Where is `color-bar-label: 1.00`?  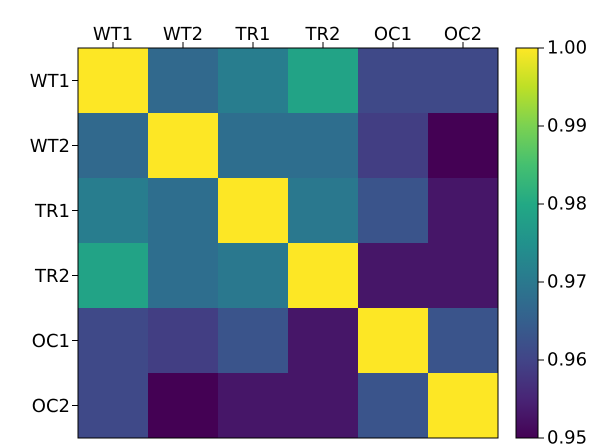
color-bar-label: 1.00 is located at coordinates (567, 48).